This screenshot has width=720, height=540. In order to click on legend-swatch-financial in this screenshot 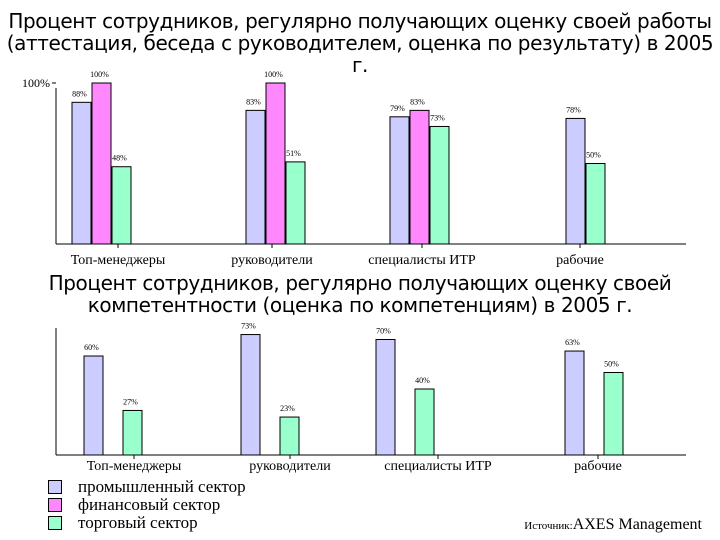, I will do `click(55, 505)`.